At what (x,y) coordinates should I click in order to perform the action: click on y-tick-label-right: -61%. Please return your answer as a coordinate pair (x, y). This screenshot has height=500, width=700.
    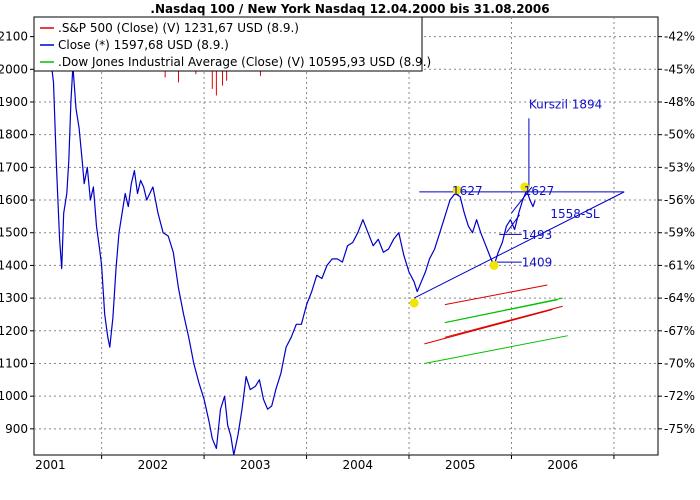
    Looking at the image, I should click on (679, 265).